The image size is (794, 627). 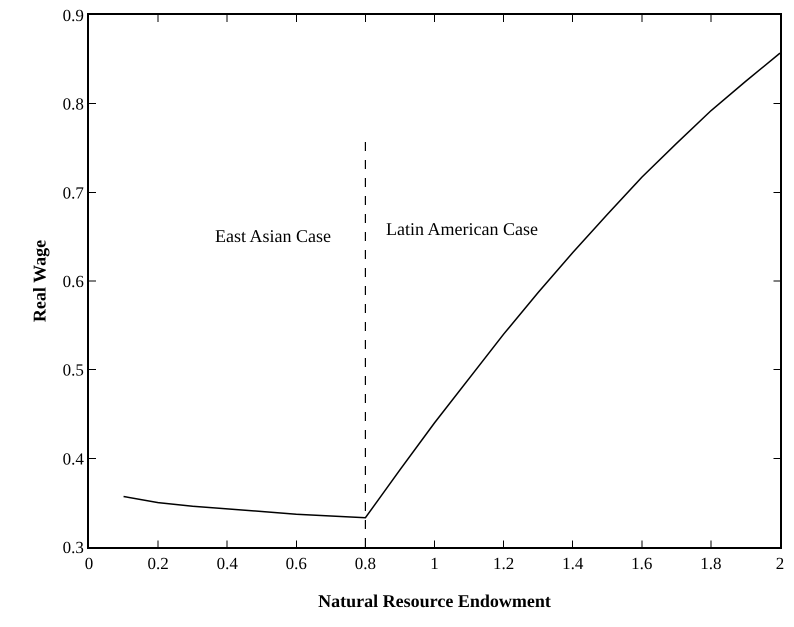 I want to click on y-tick-label: 0.5, so click(x=73, y=370).